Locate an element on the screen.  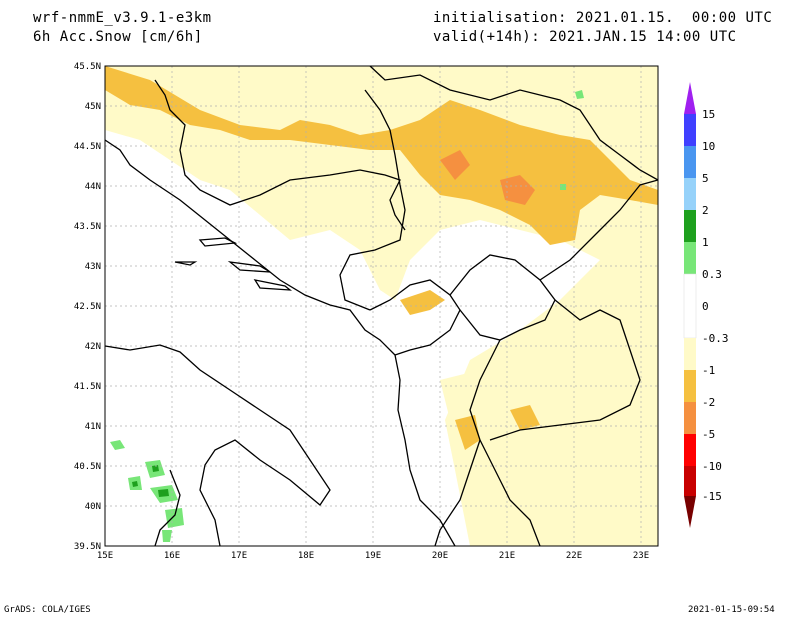
lat-label: 42.5N is located at coordinates (87, 307).